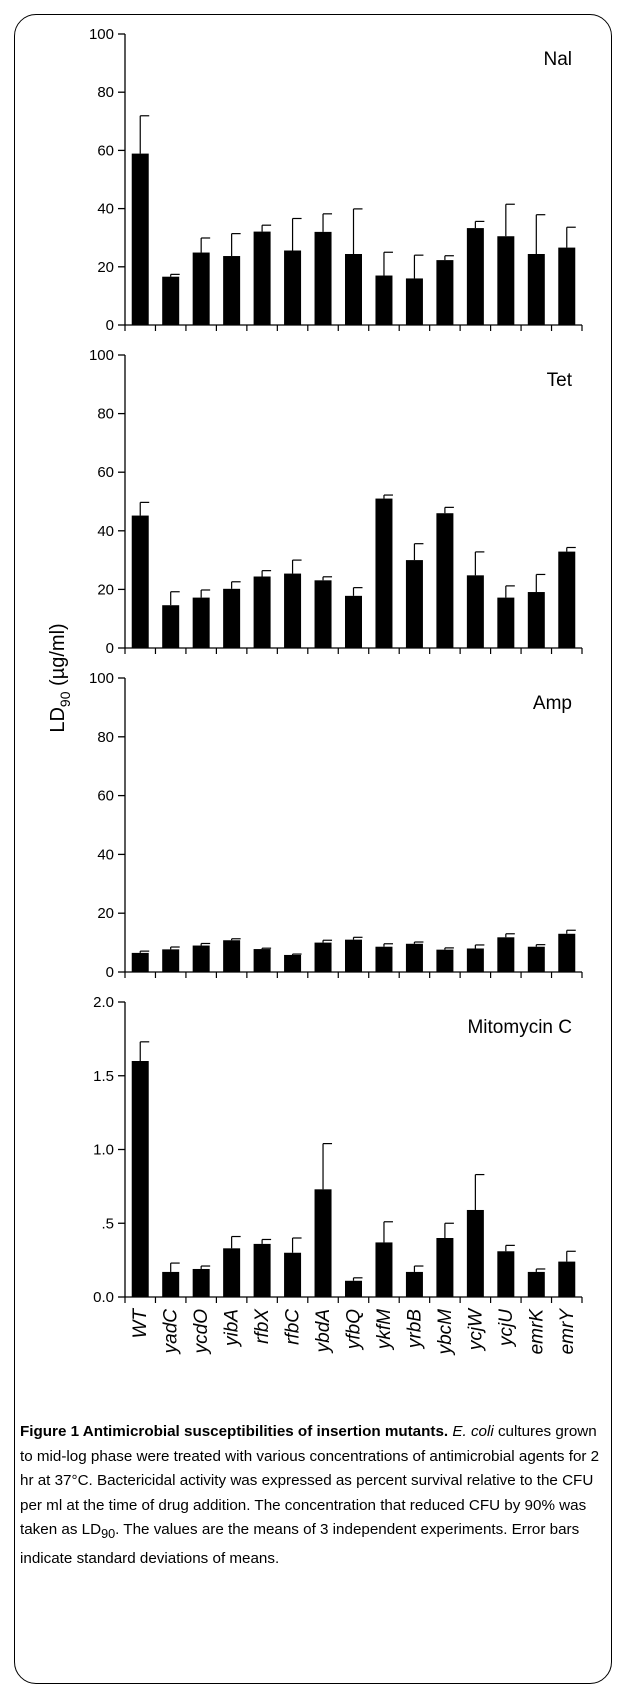  What do you see at coordinates (105, 209) in the screenshot?
I see `panel-1-y-tick-label: 40` at bounding box center [105, 209].